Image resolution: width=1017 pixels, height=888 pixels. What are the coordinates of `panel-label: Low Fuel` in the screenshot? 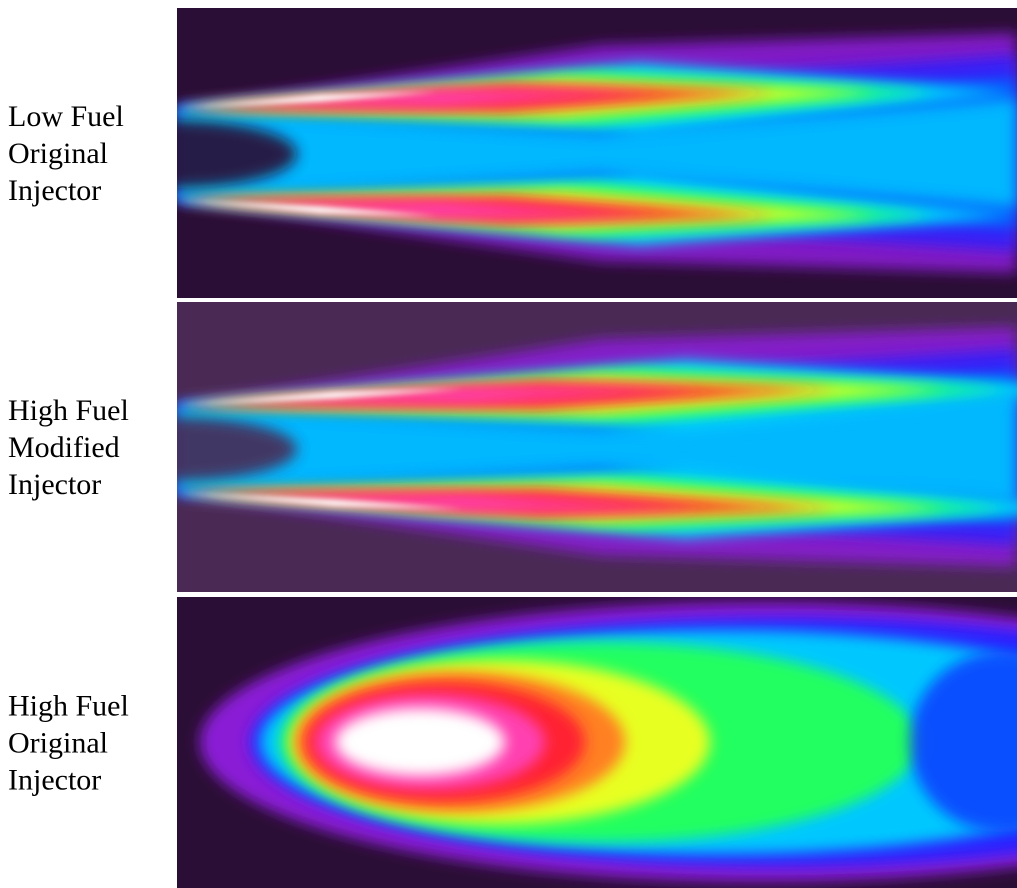 It's located at (66, 116).